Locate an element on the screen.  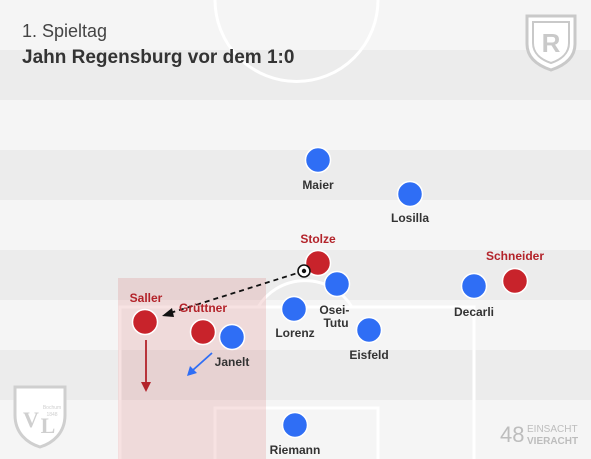
einsacht-vieracht-logo: 48 EINSACHT VIERACHT is located at coordinates (539, 434).